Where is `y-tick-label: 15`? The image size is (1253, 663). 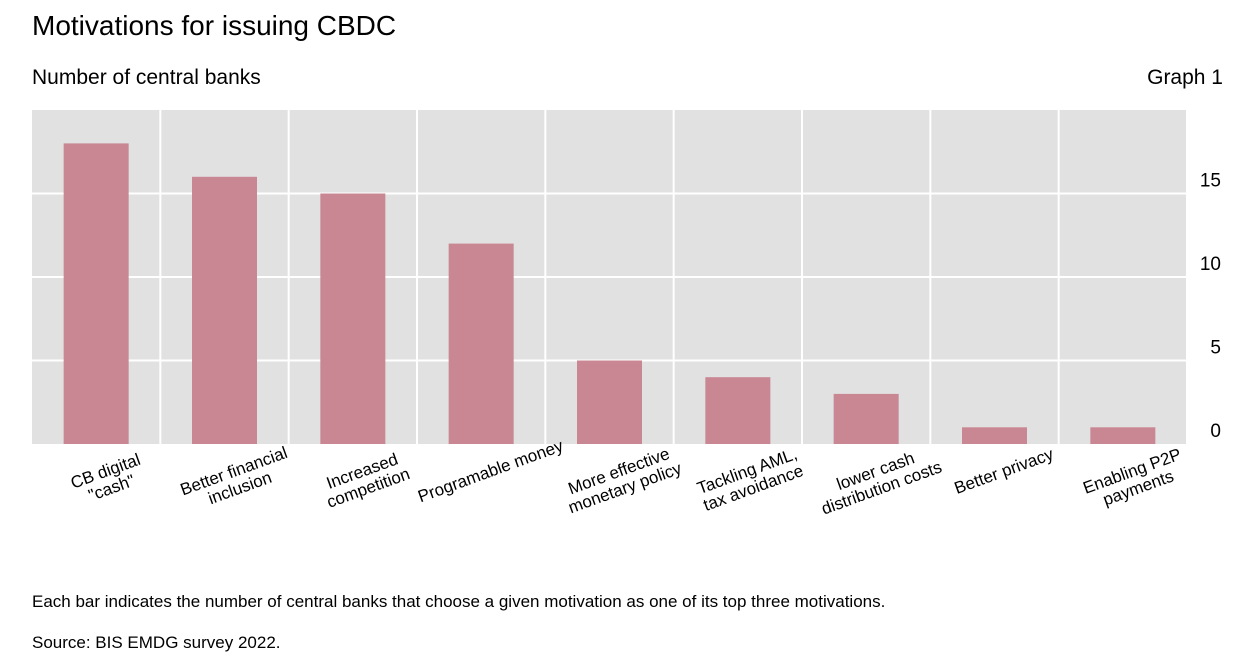 y-tick-label: 15 is located at coordinates (1210, 181).